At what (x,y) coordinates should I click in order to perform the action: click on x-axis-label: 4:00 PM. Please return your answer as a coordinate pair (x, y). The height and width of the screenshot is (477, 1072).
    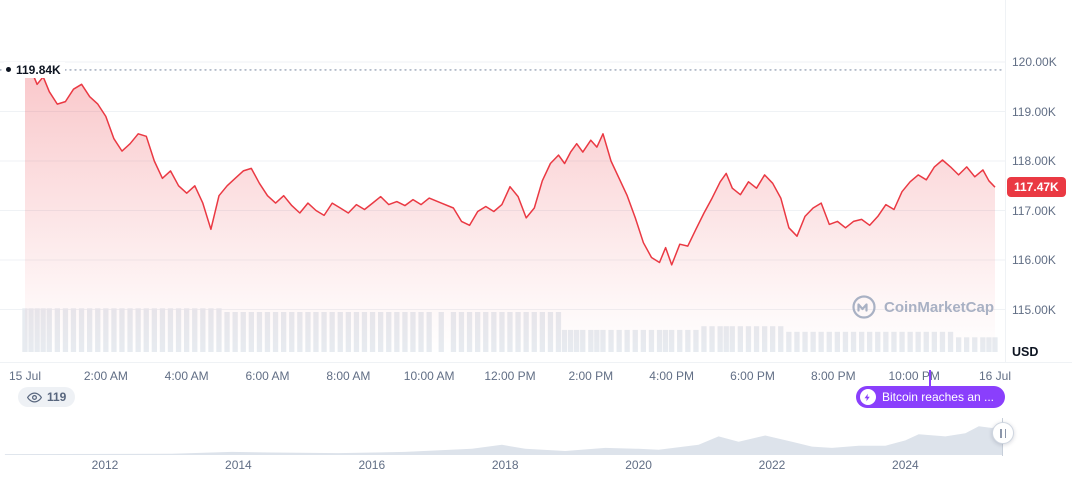
    Looking at the image, I should click on (672, 376).